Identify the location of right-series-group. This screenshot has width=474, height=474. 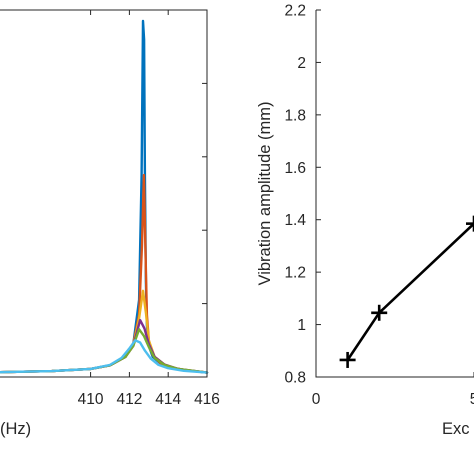
(406, 291).